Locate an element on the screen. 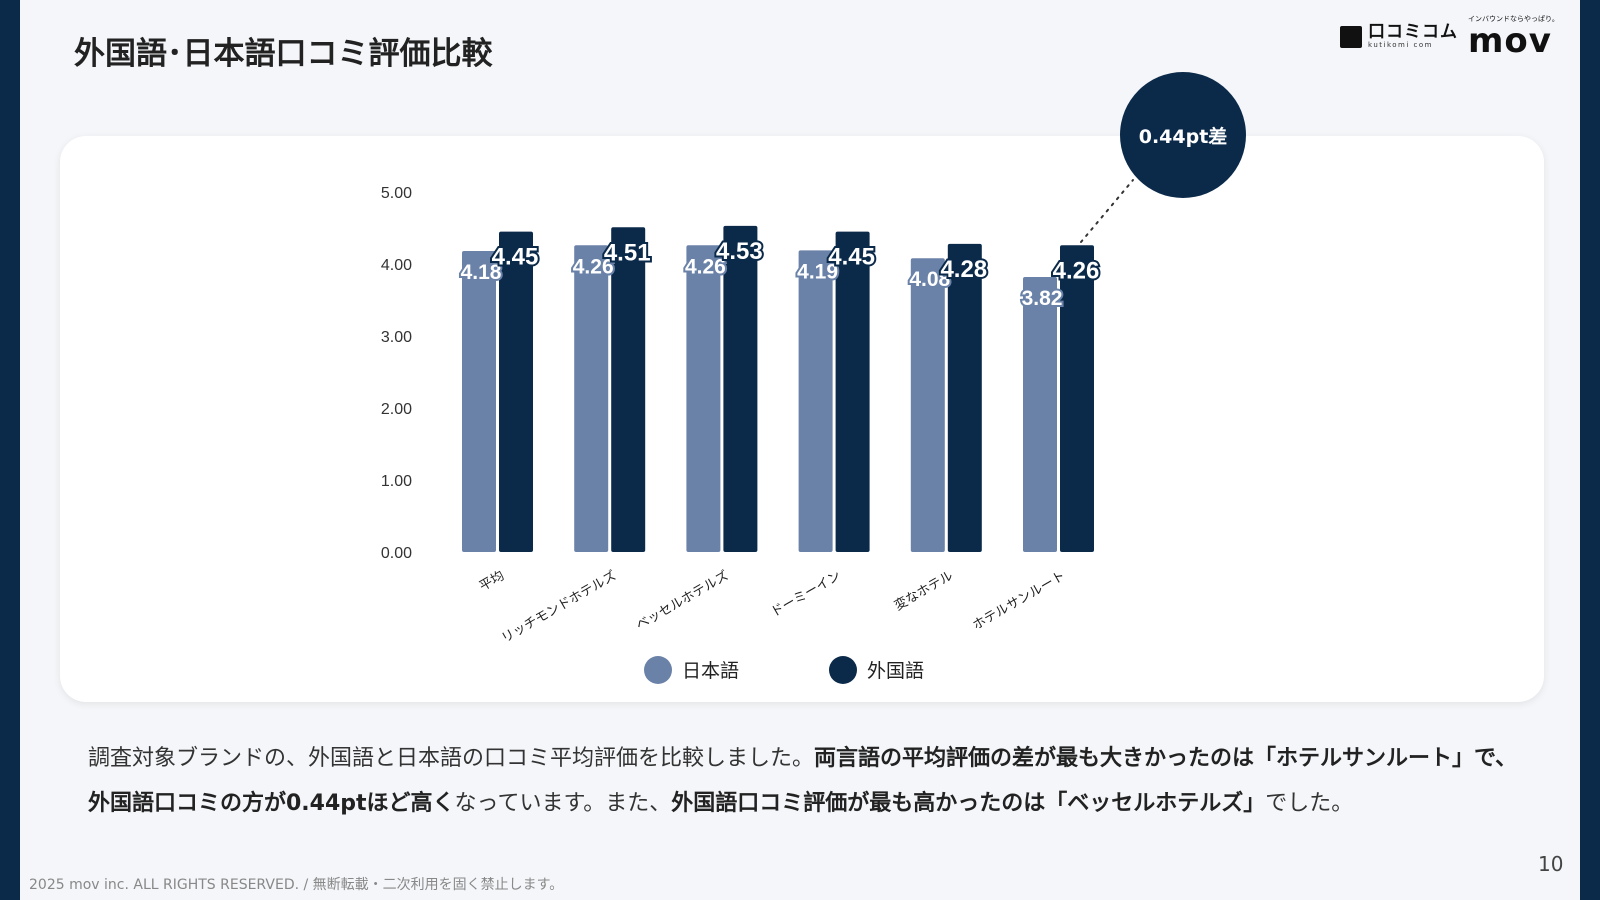  speech-bubble-icon is located at coordinates (1351, 36).